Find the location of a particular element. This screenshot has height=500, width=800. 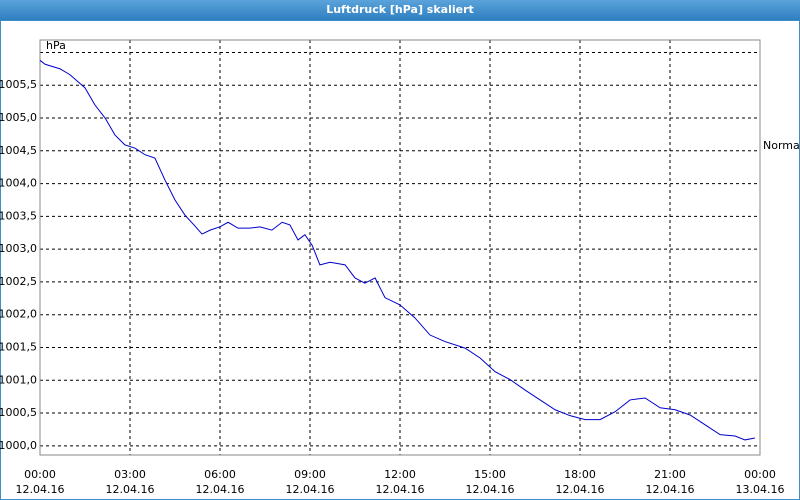

x-tick-label: 06:00 is located at coordinates (220, 474).